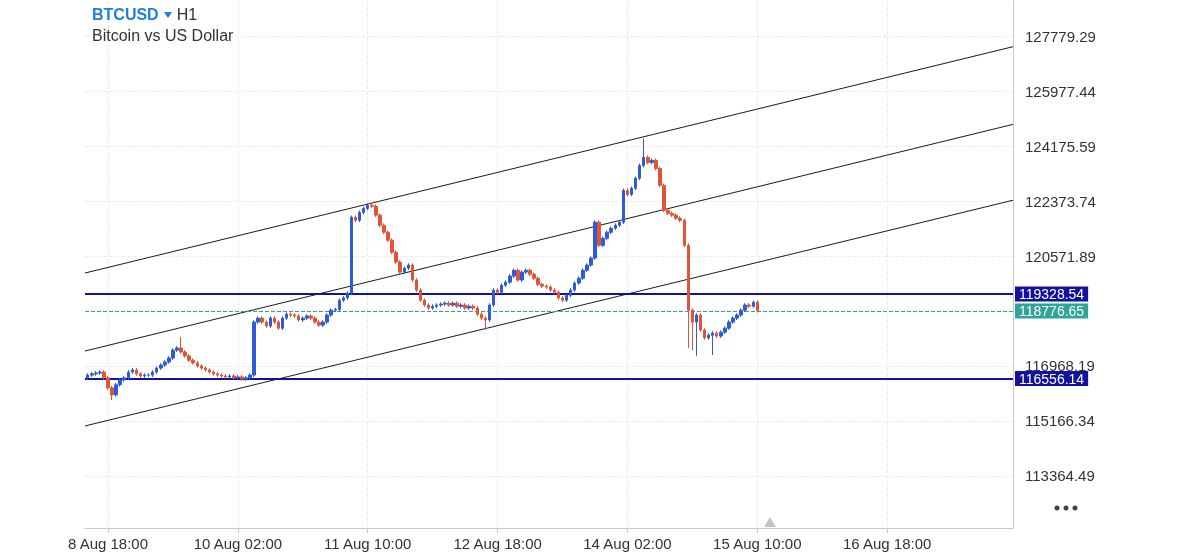  I want to click on text: Bitcoin vs US Dollar, so click(163, 36).